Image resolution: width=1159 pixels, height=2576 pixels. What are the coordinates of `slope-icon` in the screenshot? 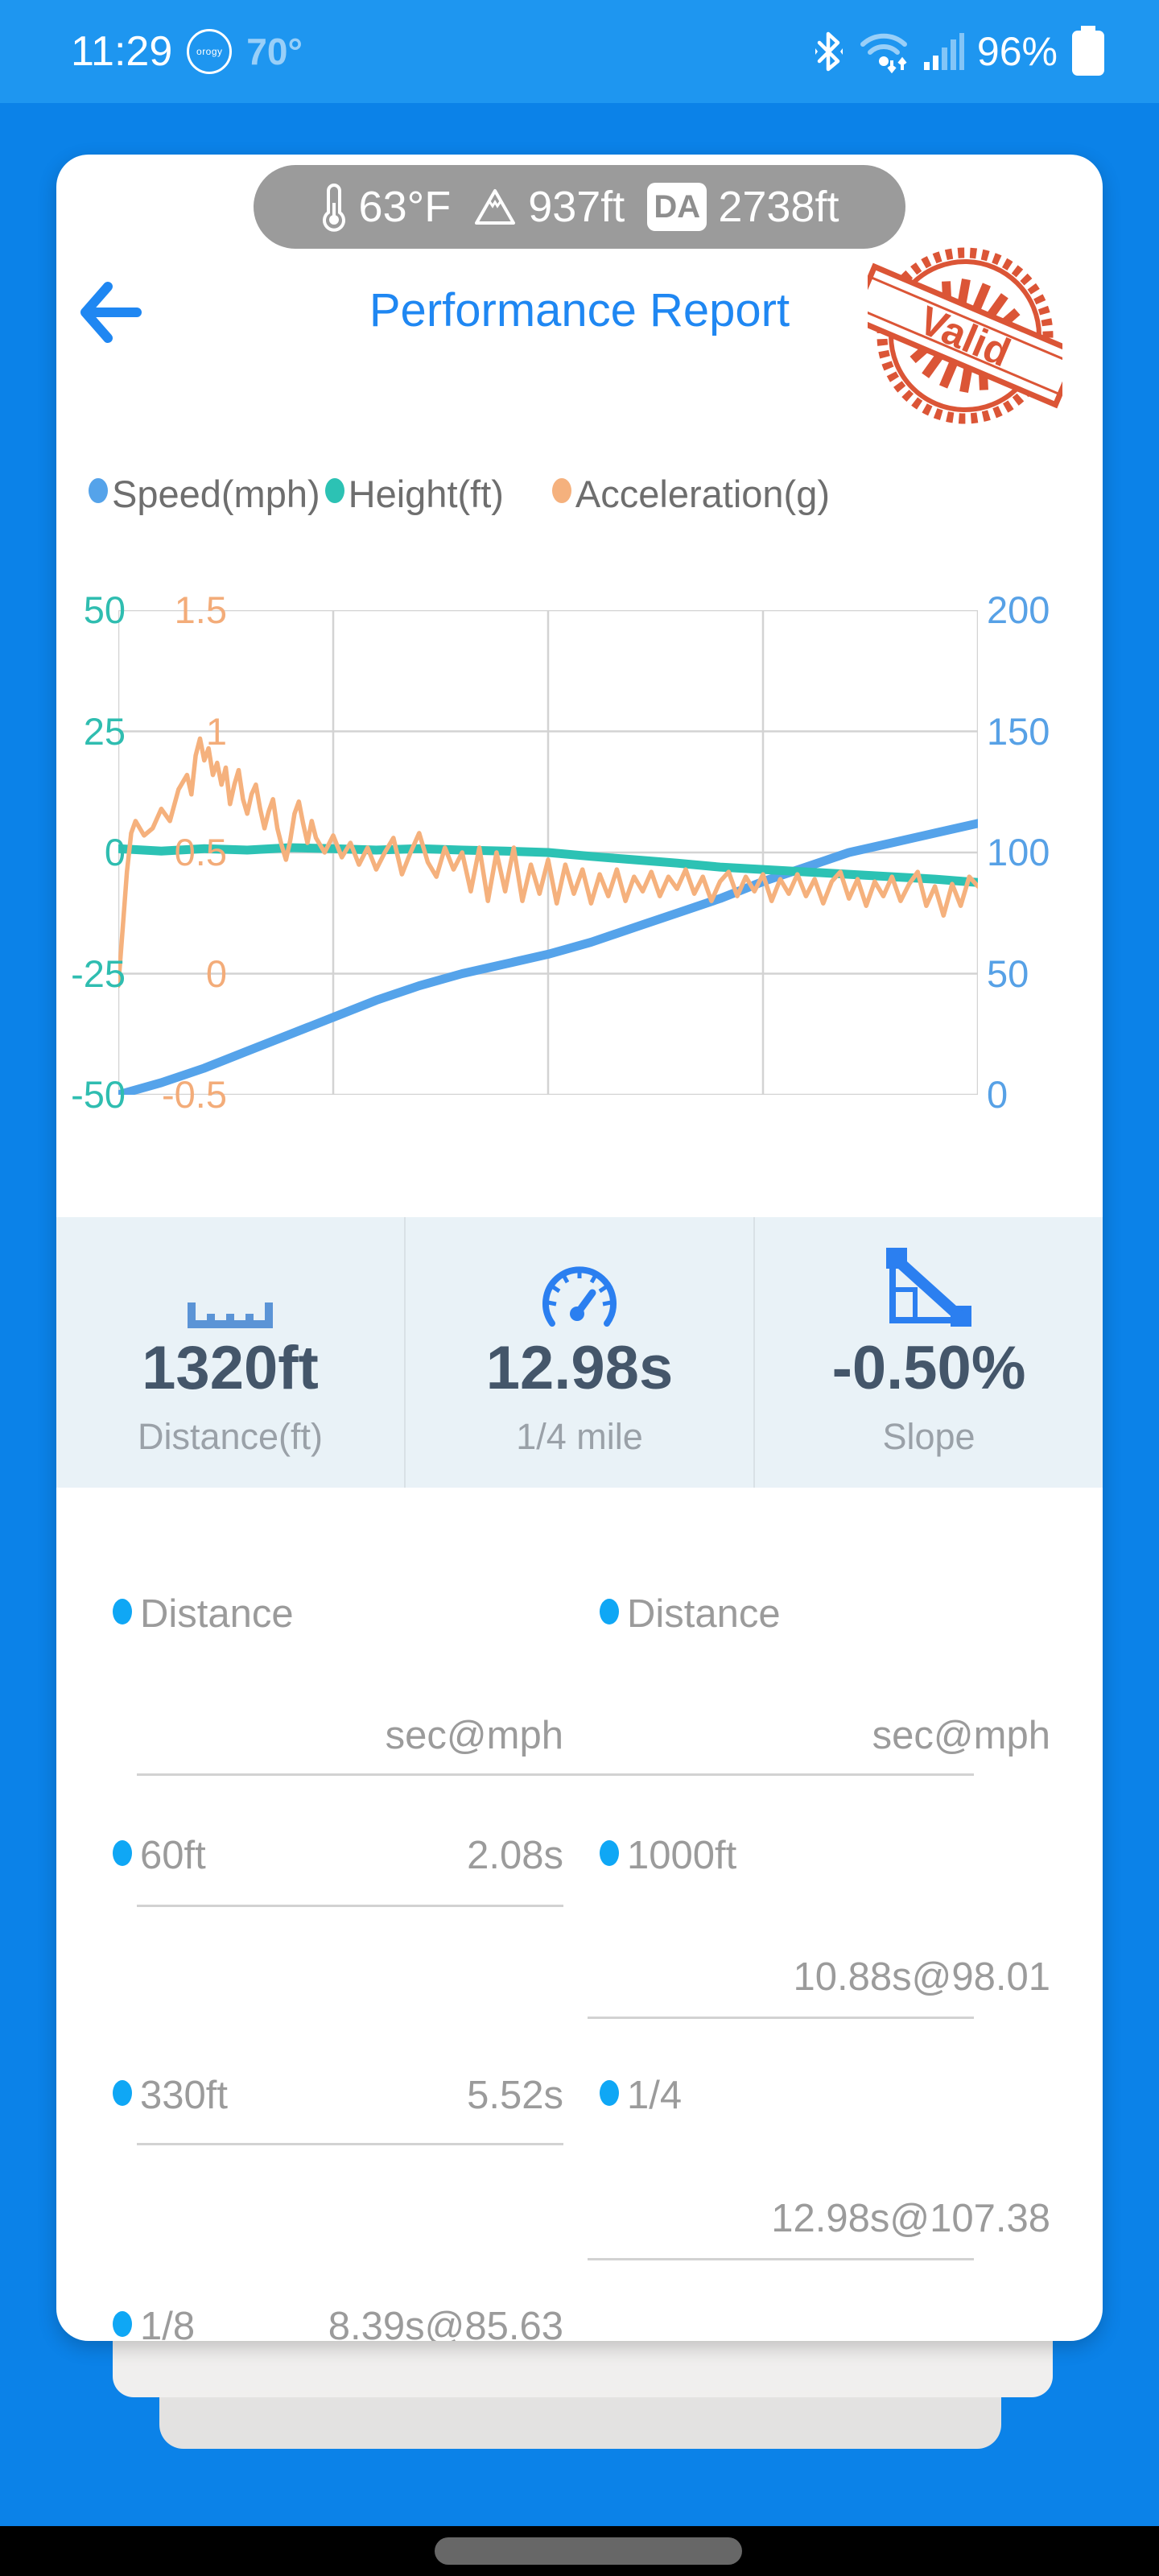 It's located at (929, 1286).